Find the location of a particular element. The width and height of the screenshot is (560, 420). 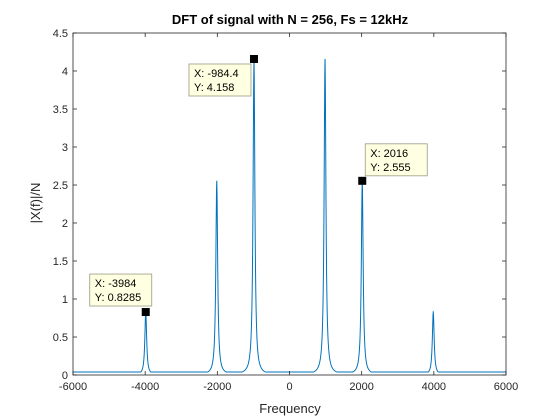

x-tick-label: 0 is located at coordinates (289, 387).